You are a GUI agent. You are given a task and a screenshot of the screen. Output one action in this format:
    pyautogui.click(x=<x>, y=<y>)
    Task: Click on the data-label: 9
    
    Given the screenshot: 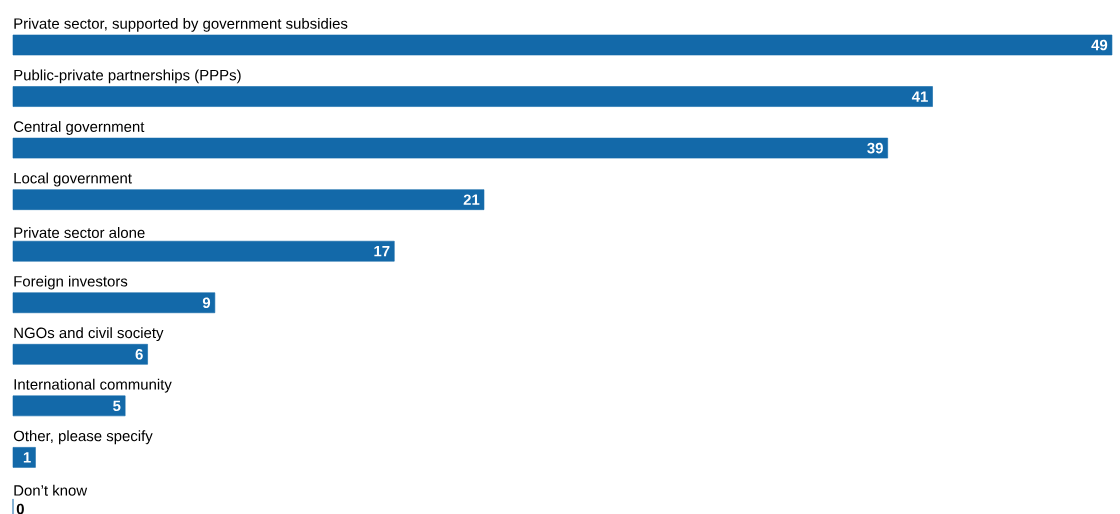 What is the action you would take?
    pyautogui.click(x=206, y=303)
    